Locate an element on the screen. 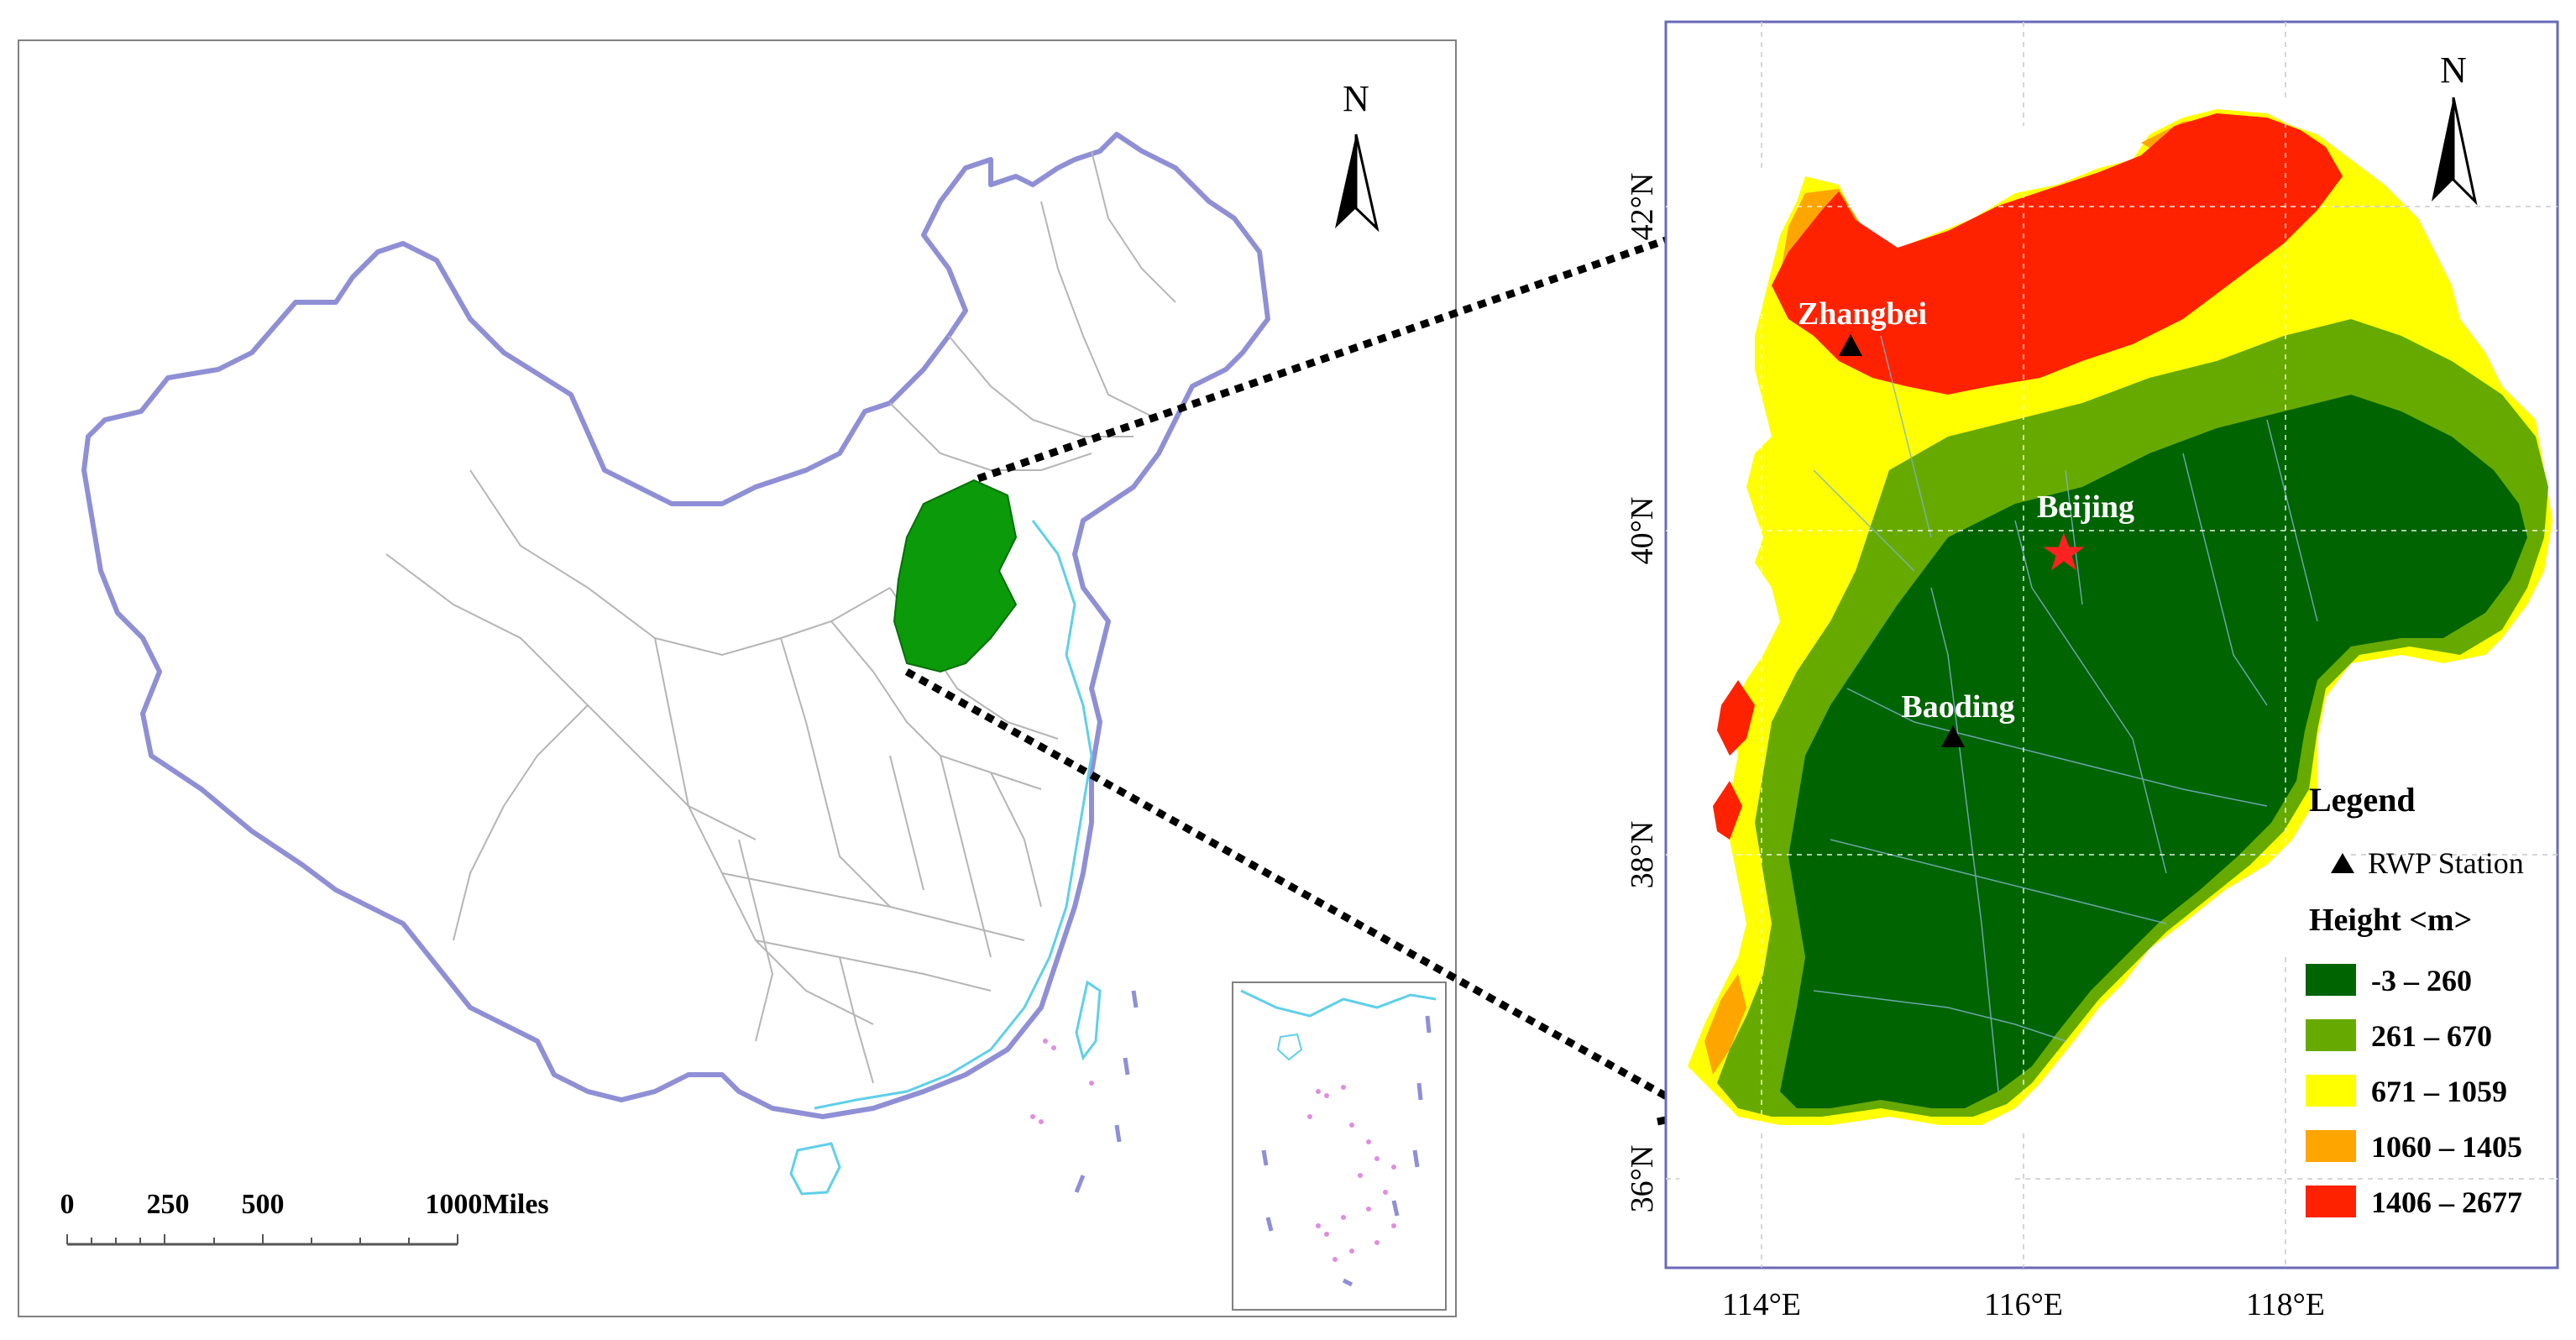  baoding-label: Baoding is located at coordinates (1958, 707).